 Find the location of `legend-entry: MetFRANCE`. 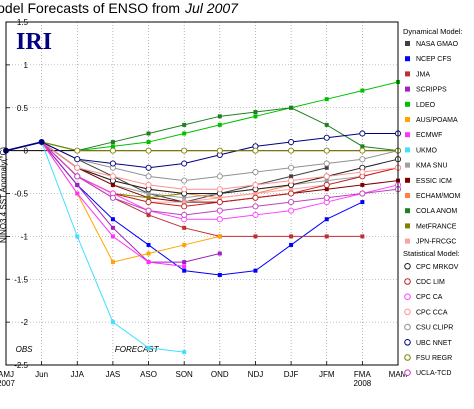

legend-entry: MetFRANCE is located at coordinates (436, 226).